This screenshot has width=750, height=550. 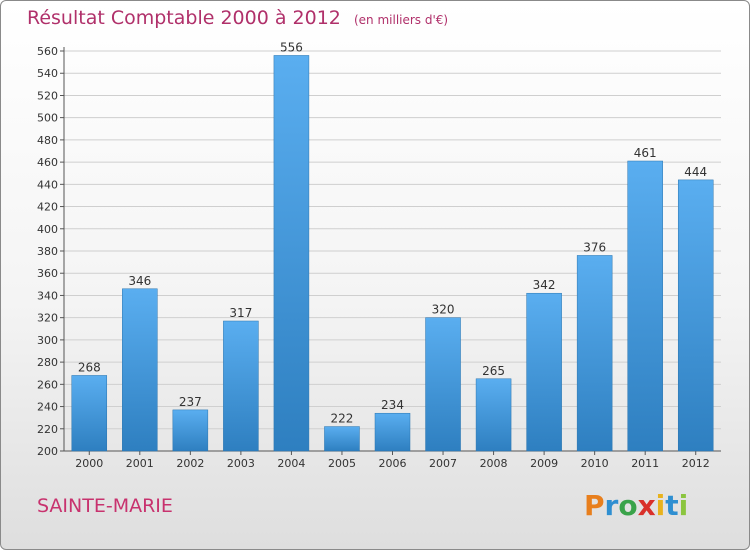 What do you see at coordinates (47, 140) in the screenshot?
I see `y-tick-label: 480` at bounding box center [47, 140].